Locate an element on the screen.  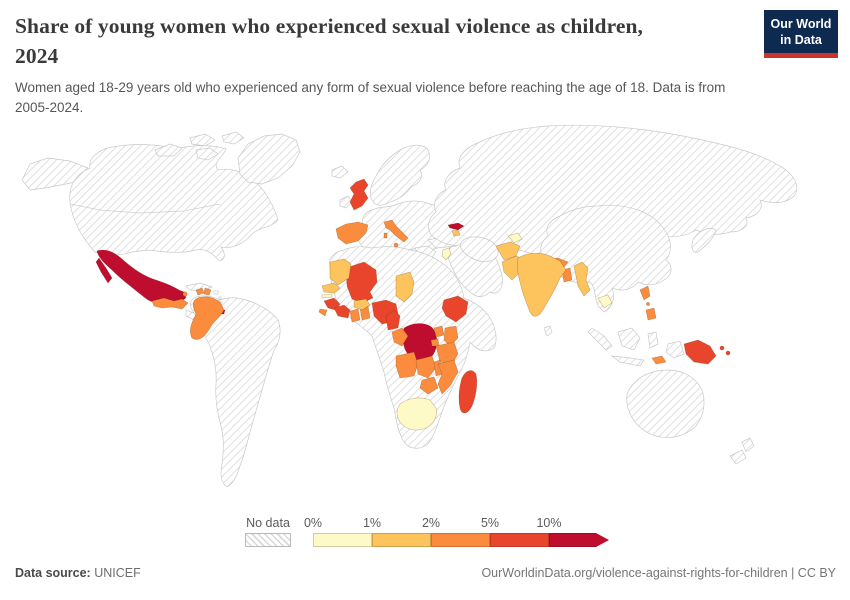
map-country-spain is located at coordinates (352, 233).